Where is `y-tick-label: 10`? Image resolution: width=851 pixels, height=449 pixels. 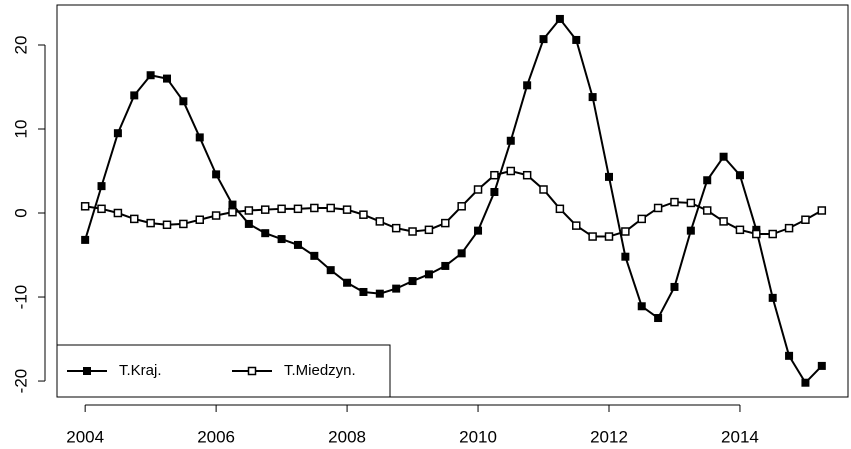 y-tick-label: 10 is located at coordinates (20, 129).